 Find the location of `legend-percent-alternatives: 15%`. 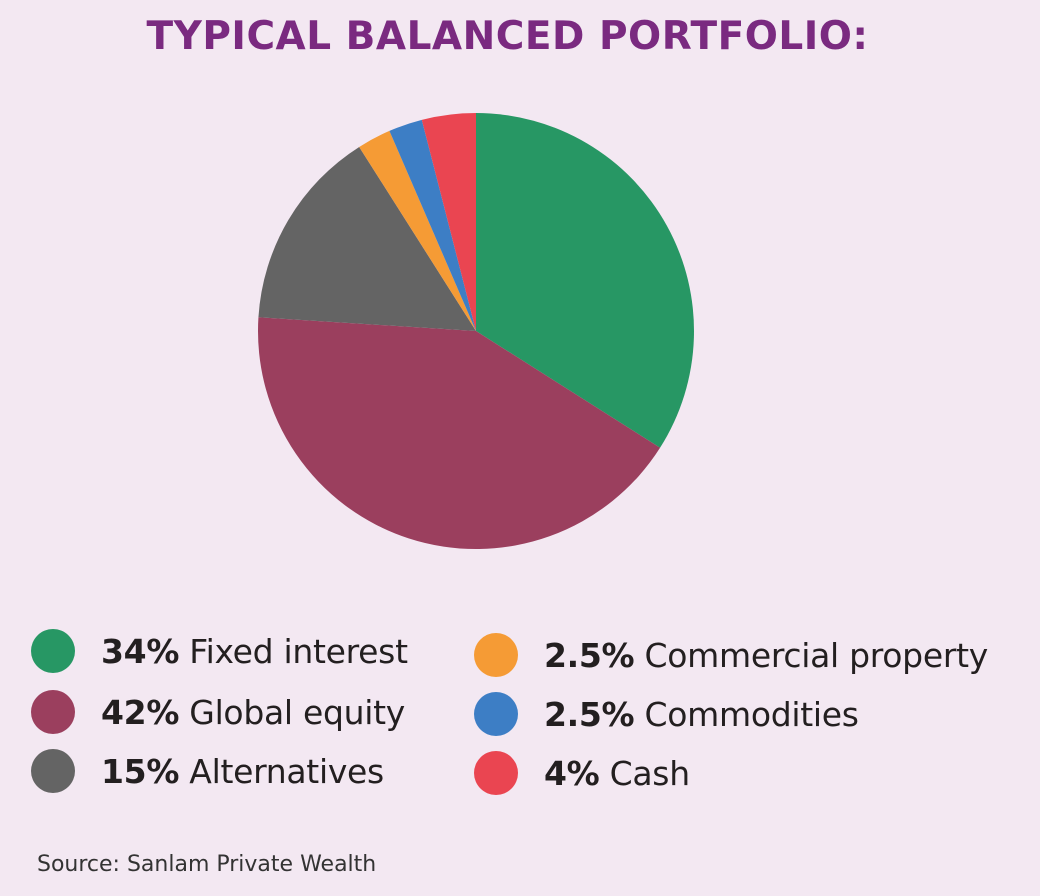

legend-percent-alternatives: 15% is located at coordinates (140, 771).